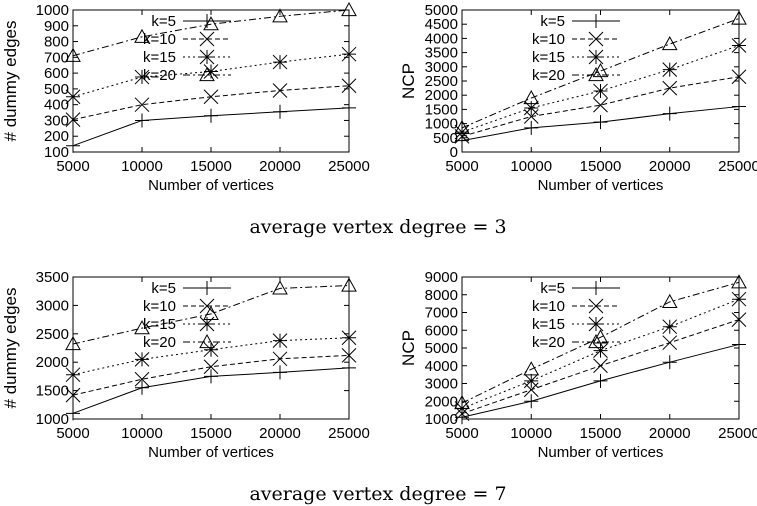  What do you see at coordinates (600, 381) in the screenshot?
I see `series-k=5` at bounding box center [600, 381].